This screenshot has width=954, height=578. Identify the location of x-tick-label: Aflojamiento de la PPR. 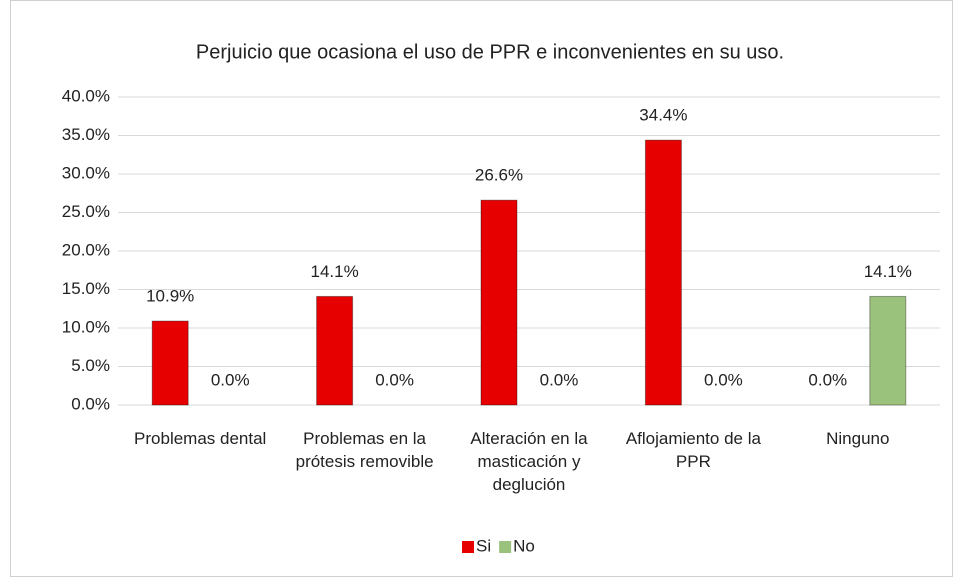
(693, 450).